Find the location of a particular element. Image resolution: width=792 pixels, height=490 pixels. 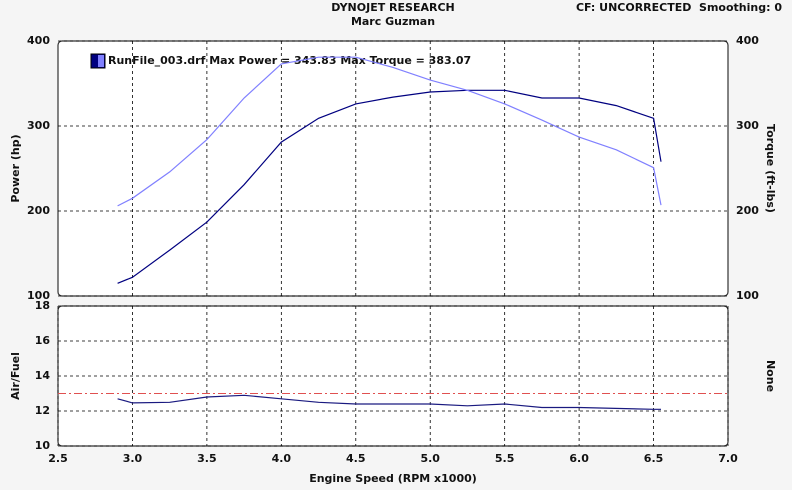

x-tick-label: 2.5 is located at coordinates (58, 458).